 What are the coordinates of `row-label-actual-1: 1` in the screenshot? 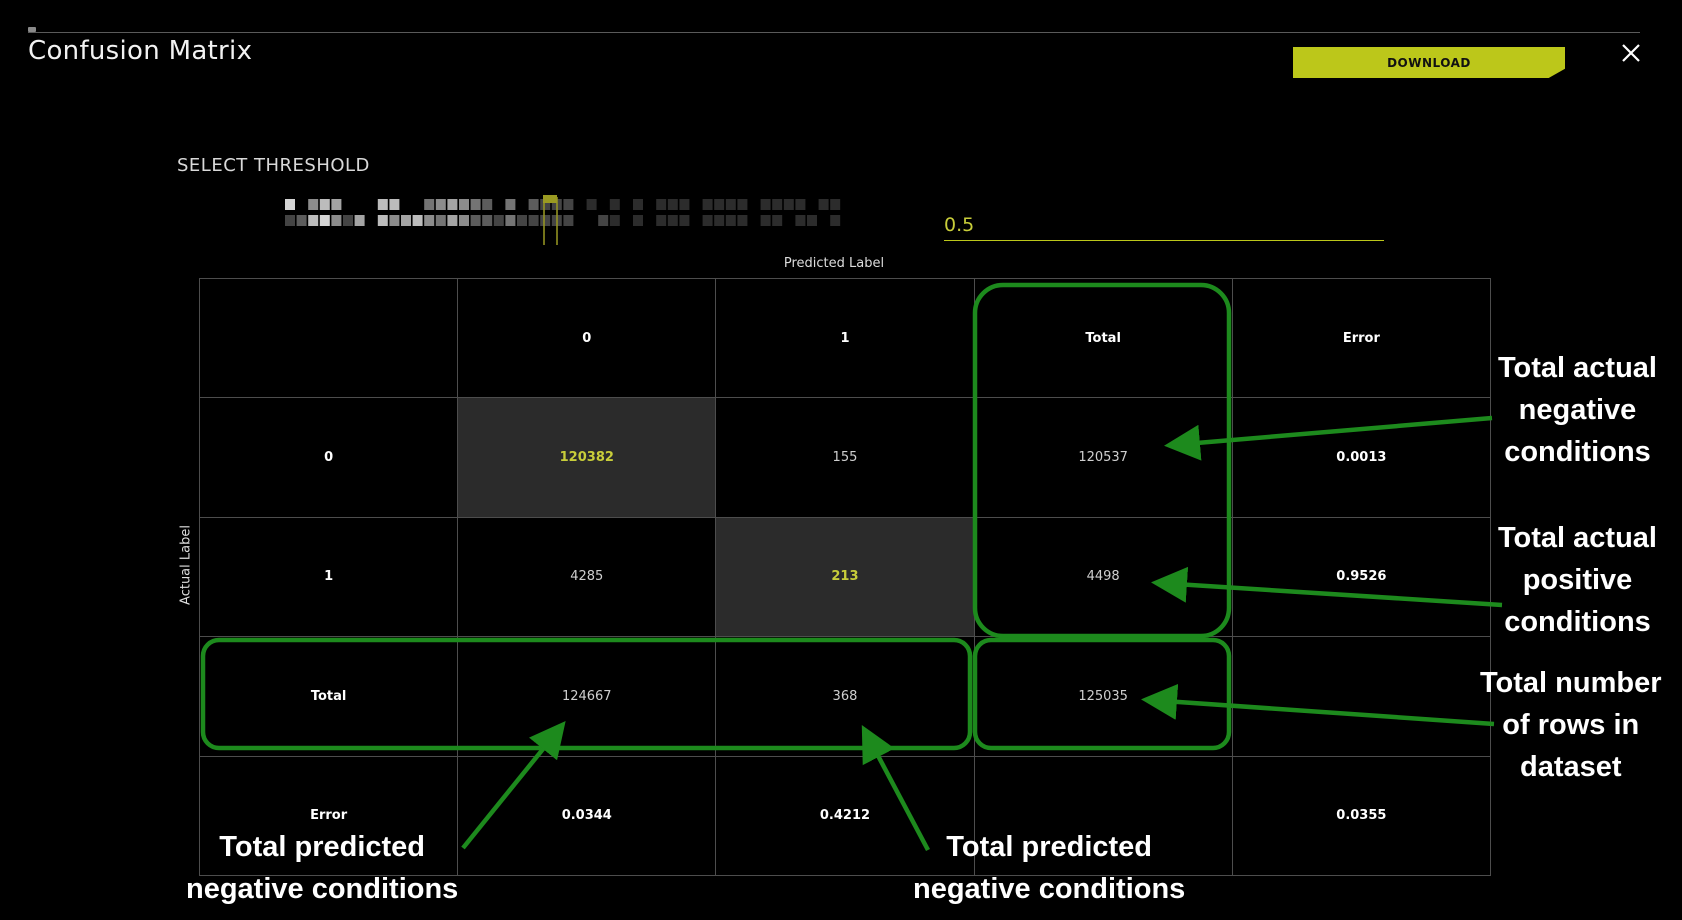 It's located at (328, 577).